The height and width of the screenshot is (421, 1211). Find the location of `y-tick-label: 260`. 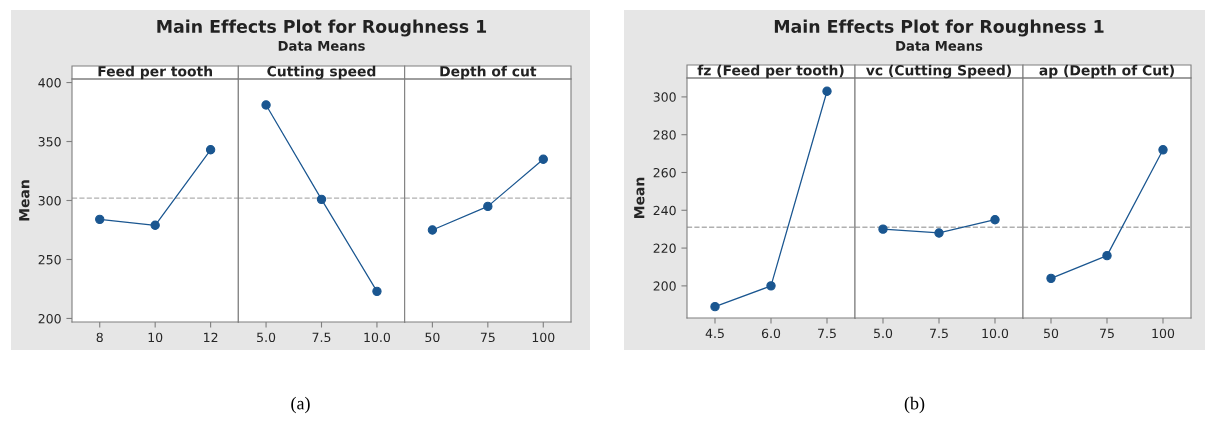

y-tick-label: 260 is located at coordinates (664, 172).